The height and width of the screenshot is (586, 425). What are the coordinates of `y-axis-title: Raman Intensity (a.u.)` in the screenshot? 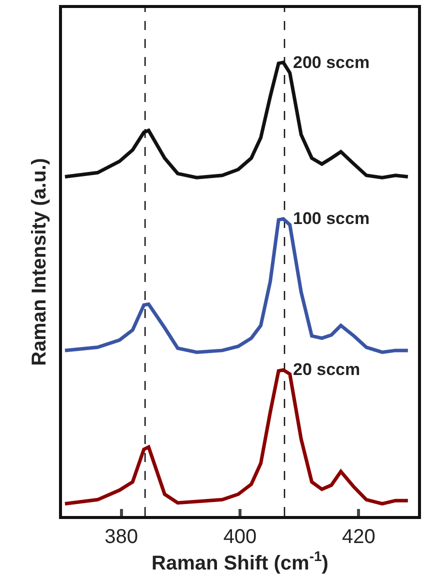 It's located at (39, 262).